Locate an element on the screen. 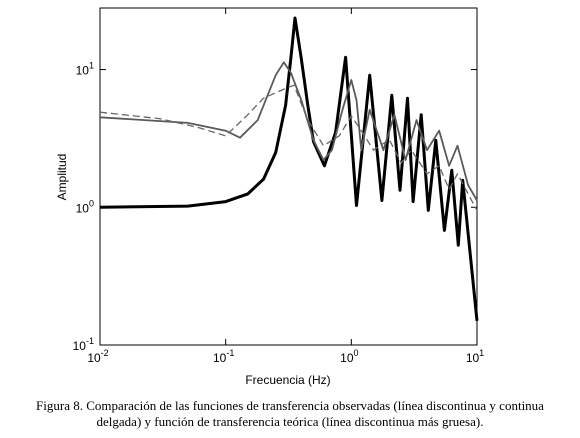 The image size is (580, 438). tick-label: 10⁻² is located at coordinates (97, 356).